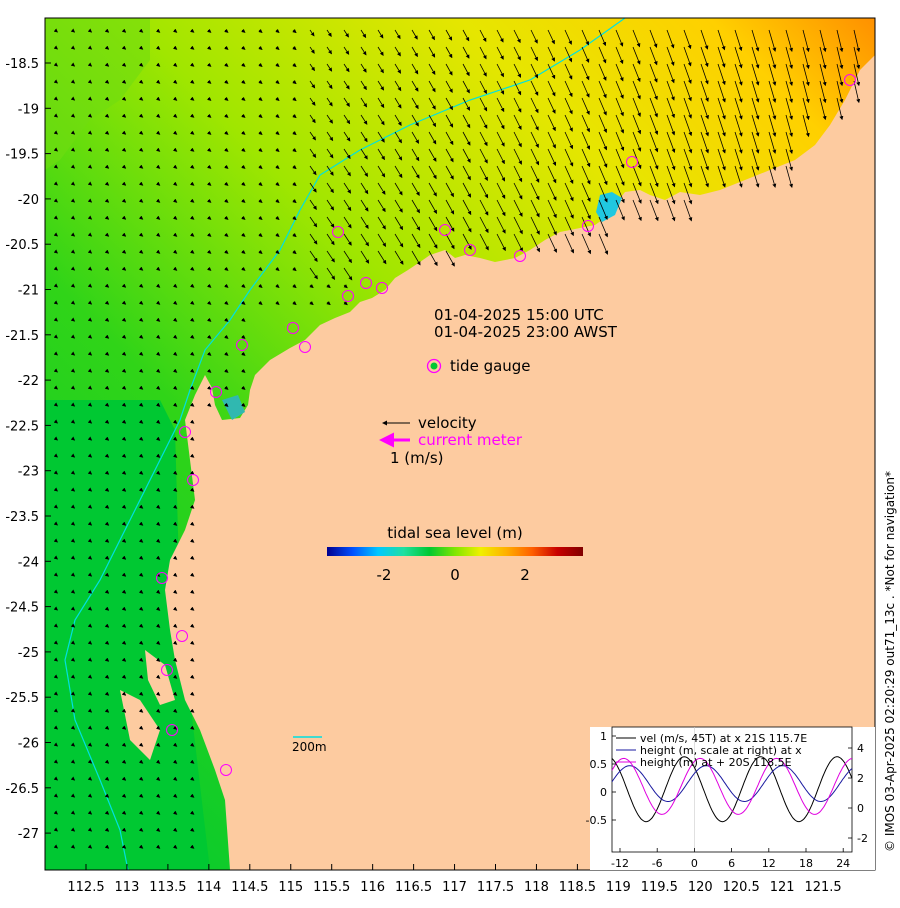  What do you see at coordinates (588, 226) in the screenshot?
I see `tide-gauge-marker` at bounding box center [588, 226].